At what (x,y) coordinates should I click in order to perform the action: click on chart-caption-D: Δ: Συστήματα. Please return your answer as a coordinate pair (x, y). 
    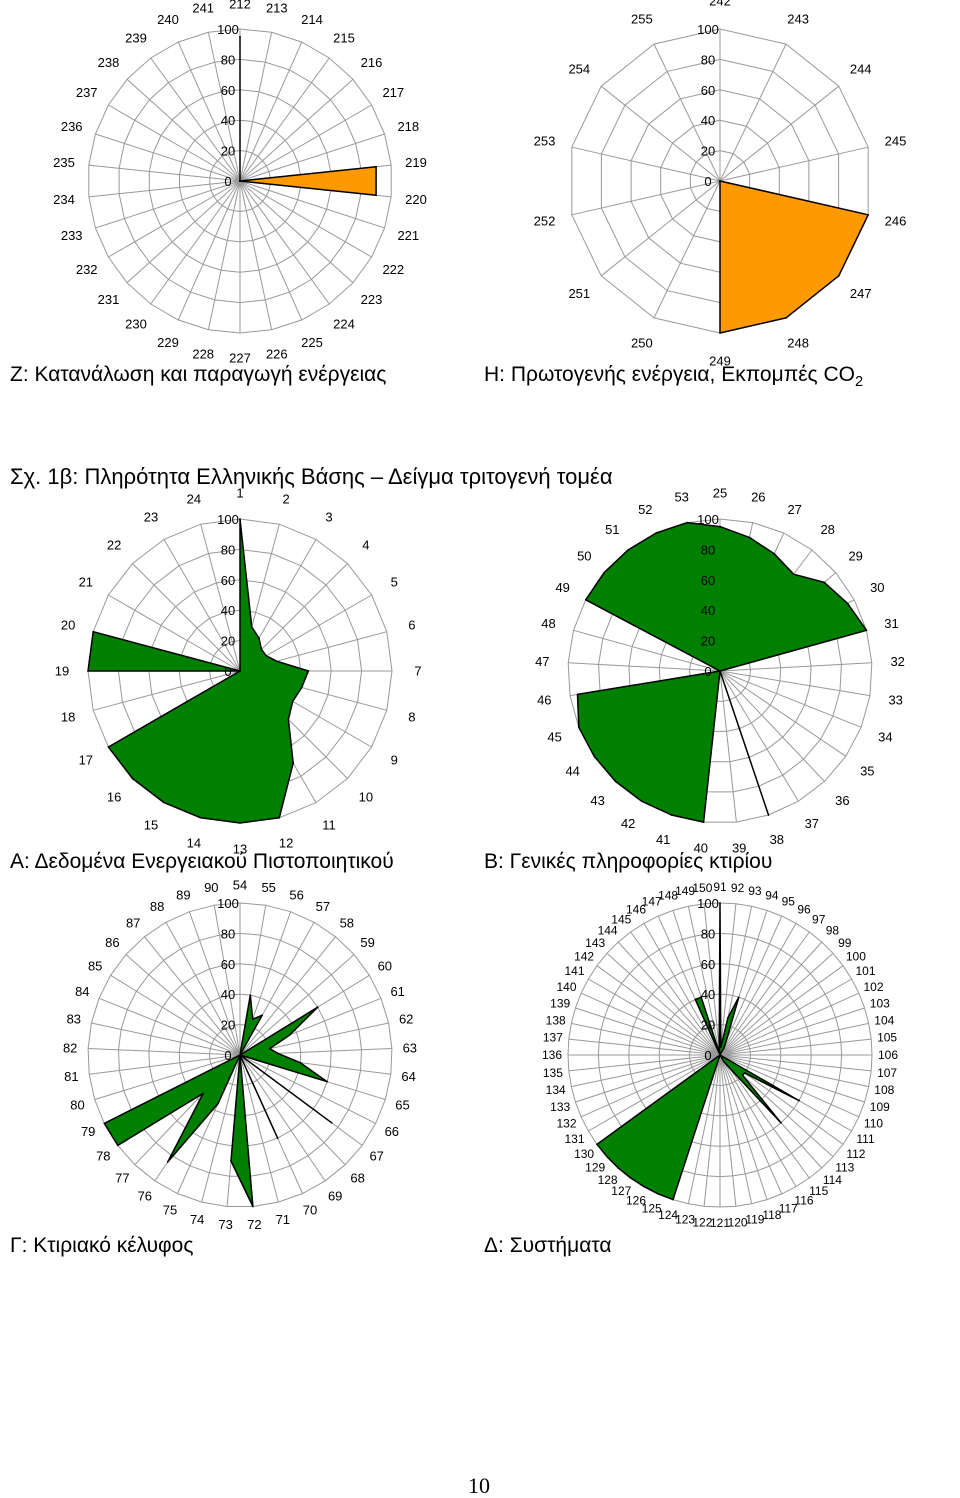
    Looking at the image, I should click on (548, 1245).